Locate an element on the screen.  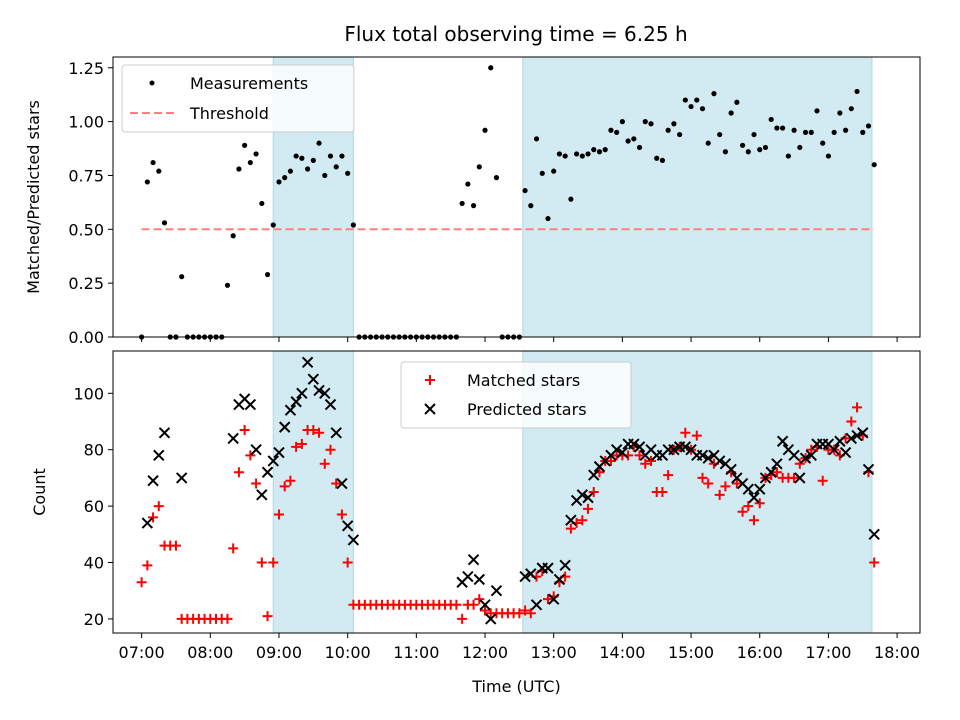
legend-measurements-marker is located at coordinates (152, 83).